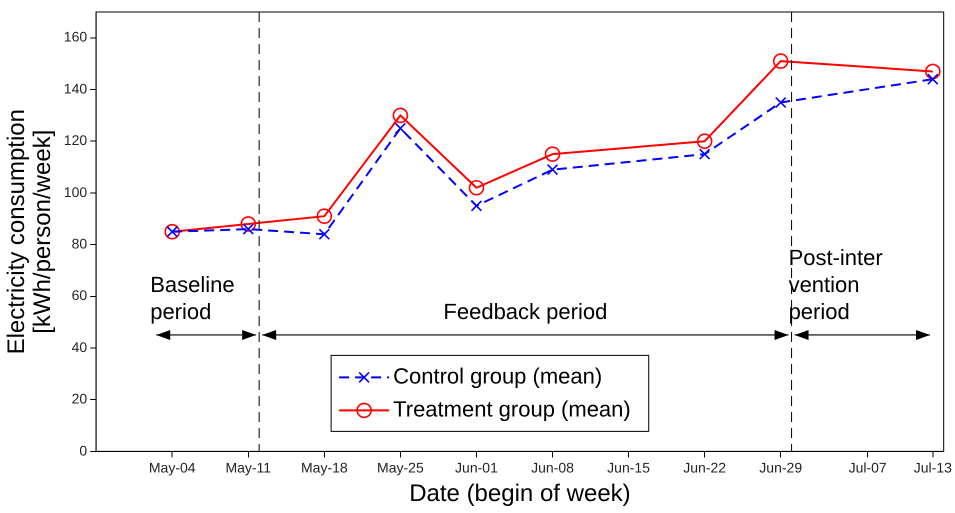 The image size is (955, 513). What do you see at coordinates (172, 468) in the screenshot?
I see `x-tick-label: May-04` at bounding box center [172, 468].